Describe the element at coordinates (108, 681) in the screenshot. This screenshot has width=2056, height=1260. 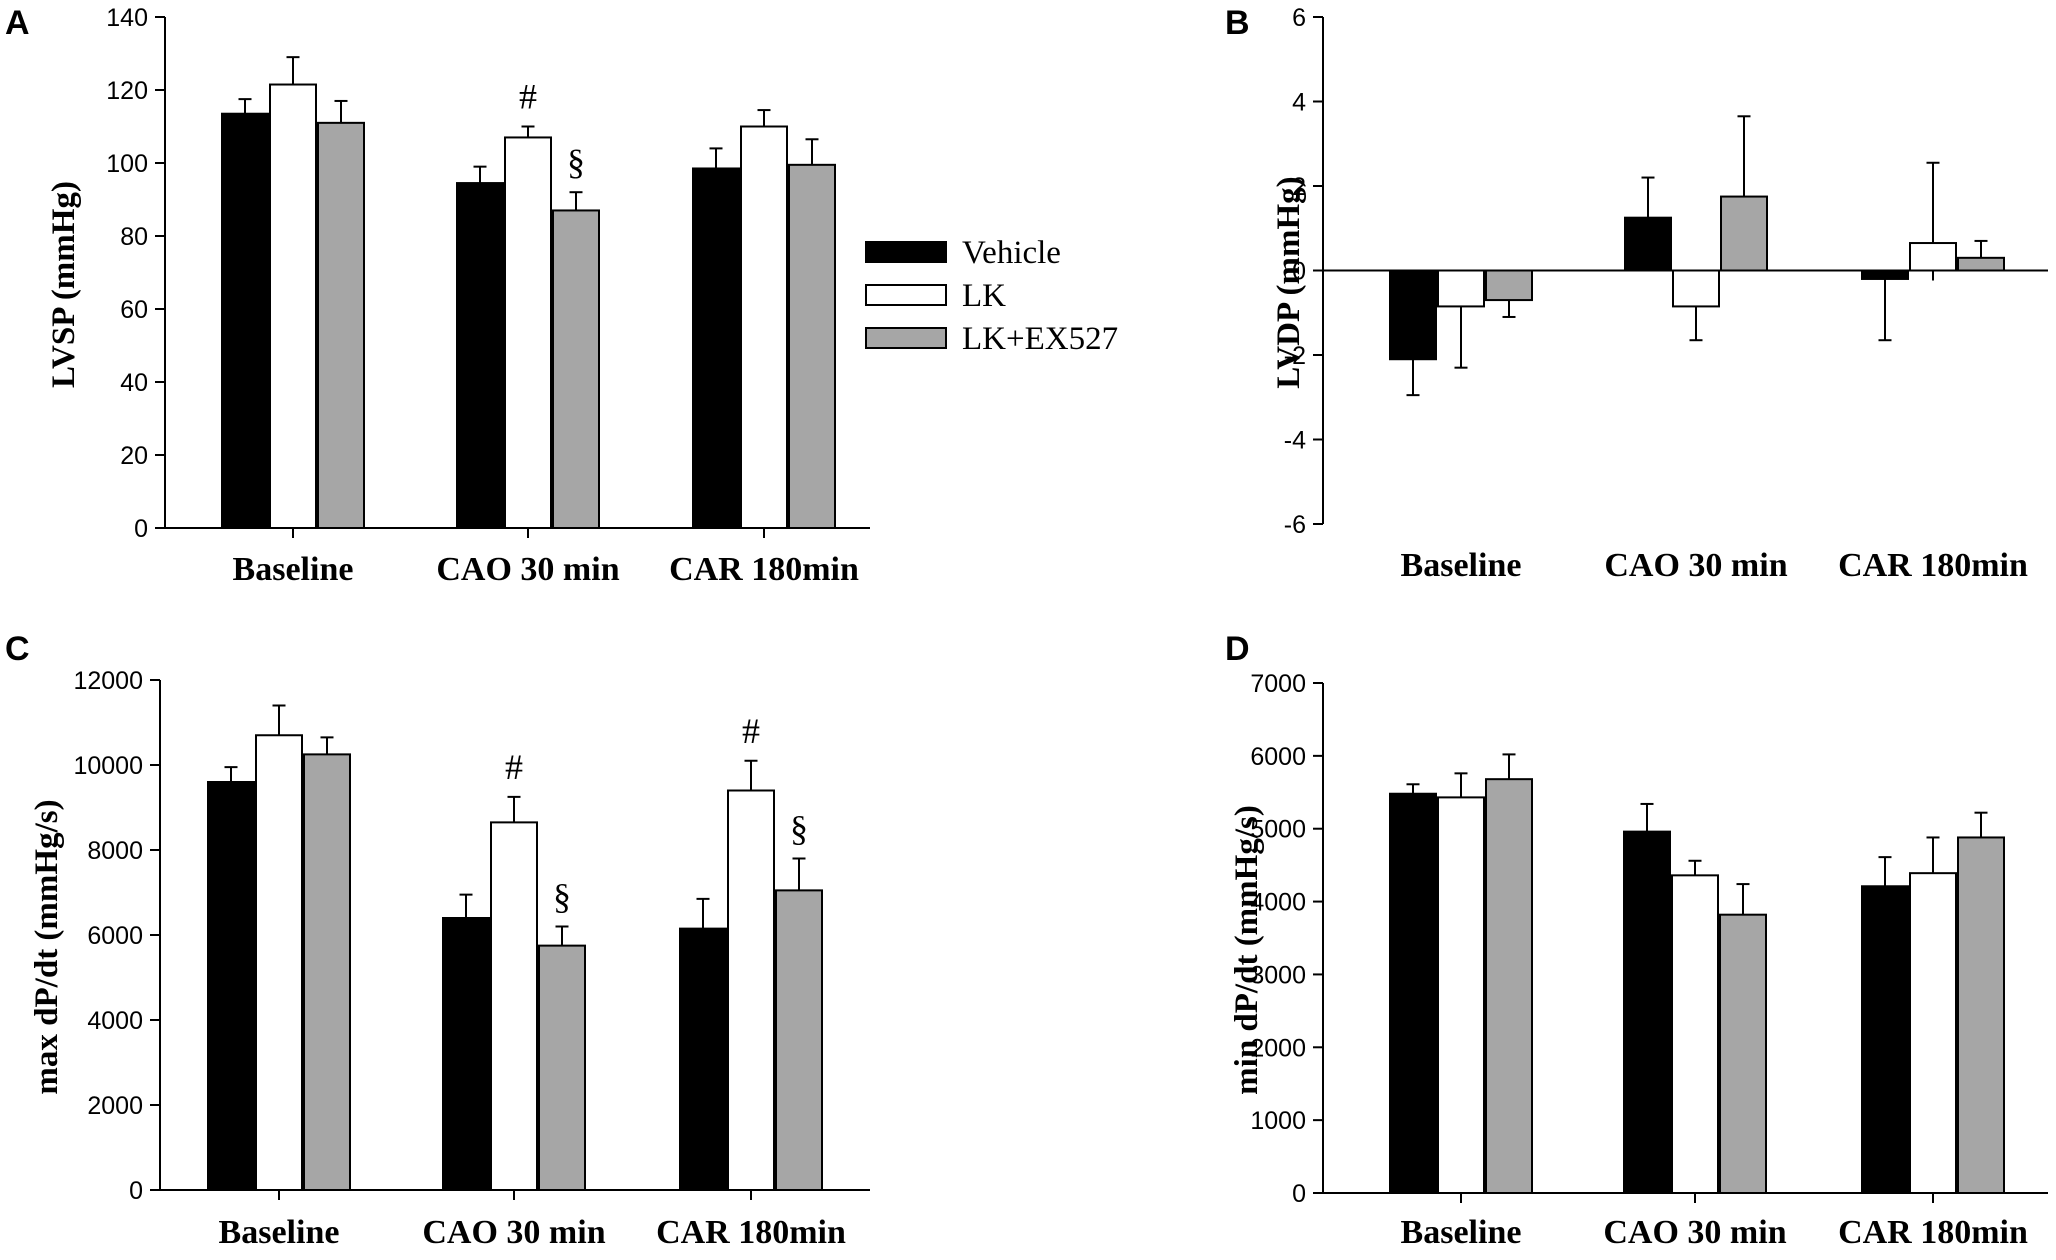
I see `y-tick-label: 12000` at that location.